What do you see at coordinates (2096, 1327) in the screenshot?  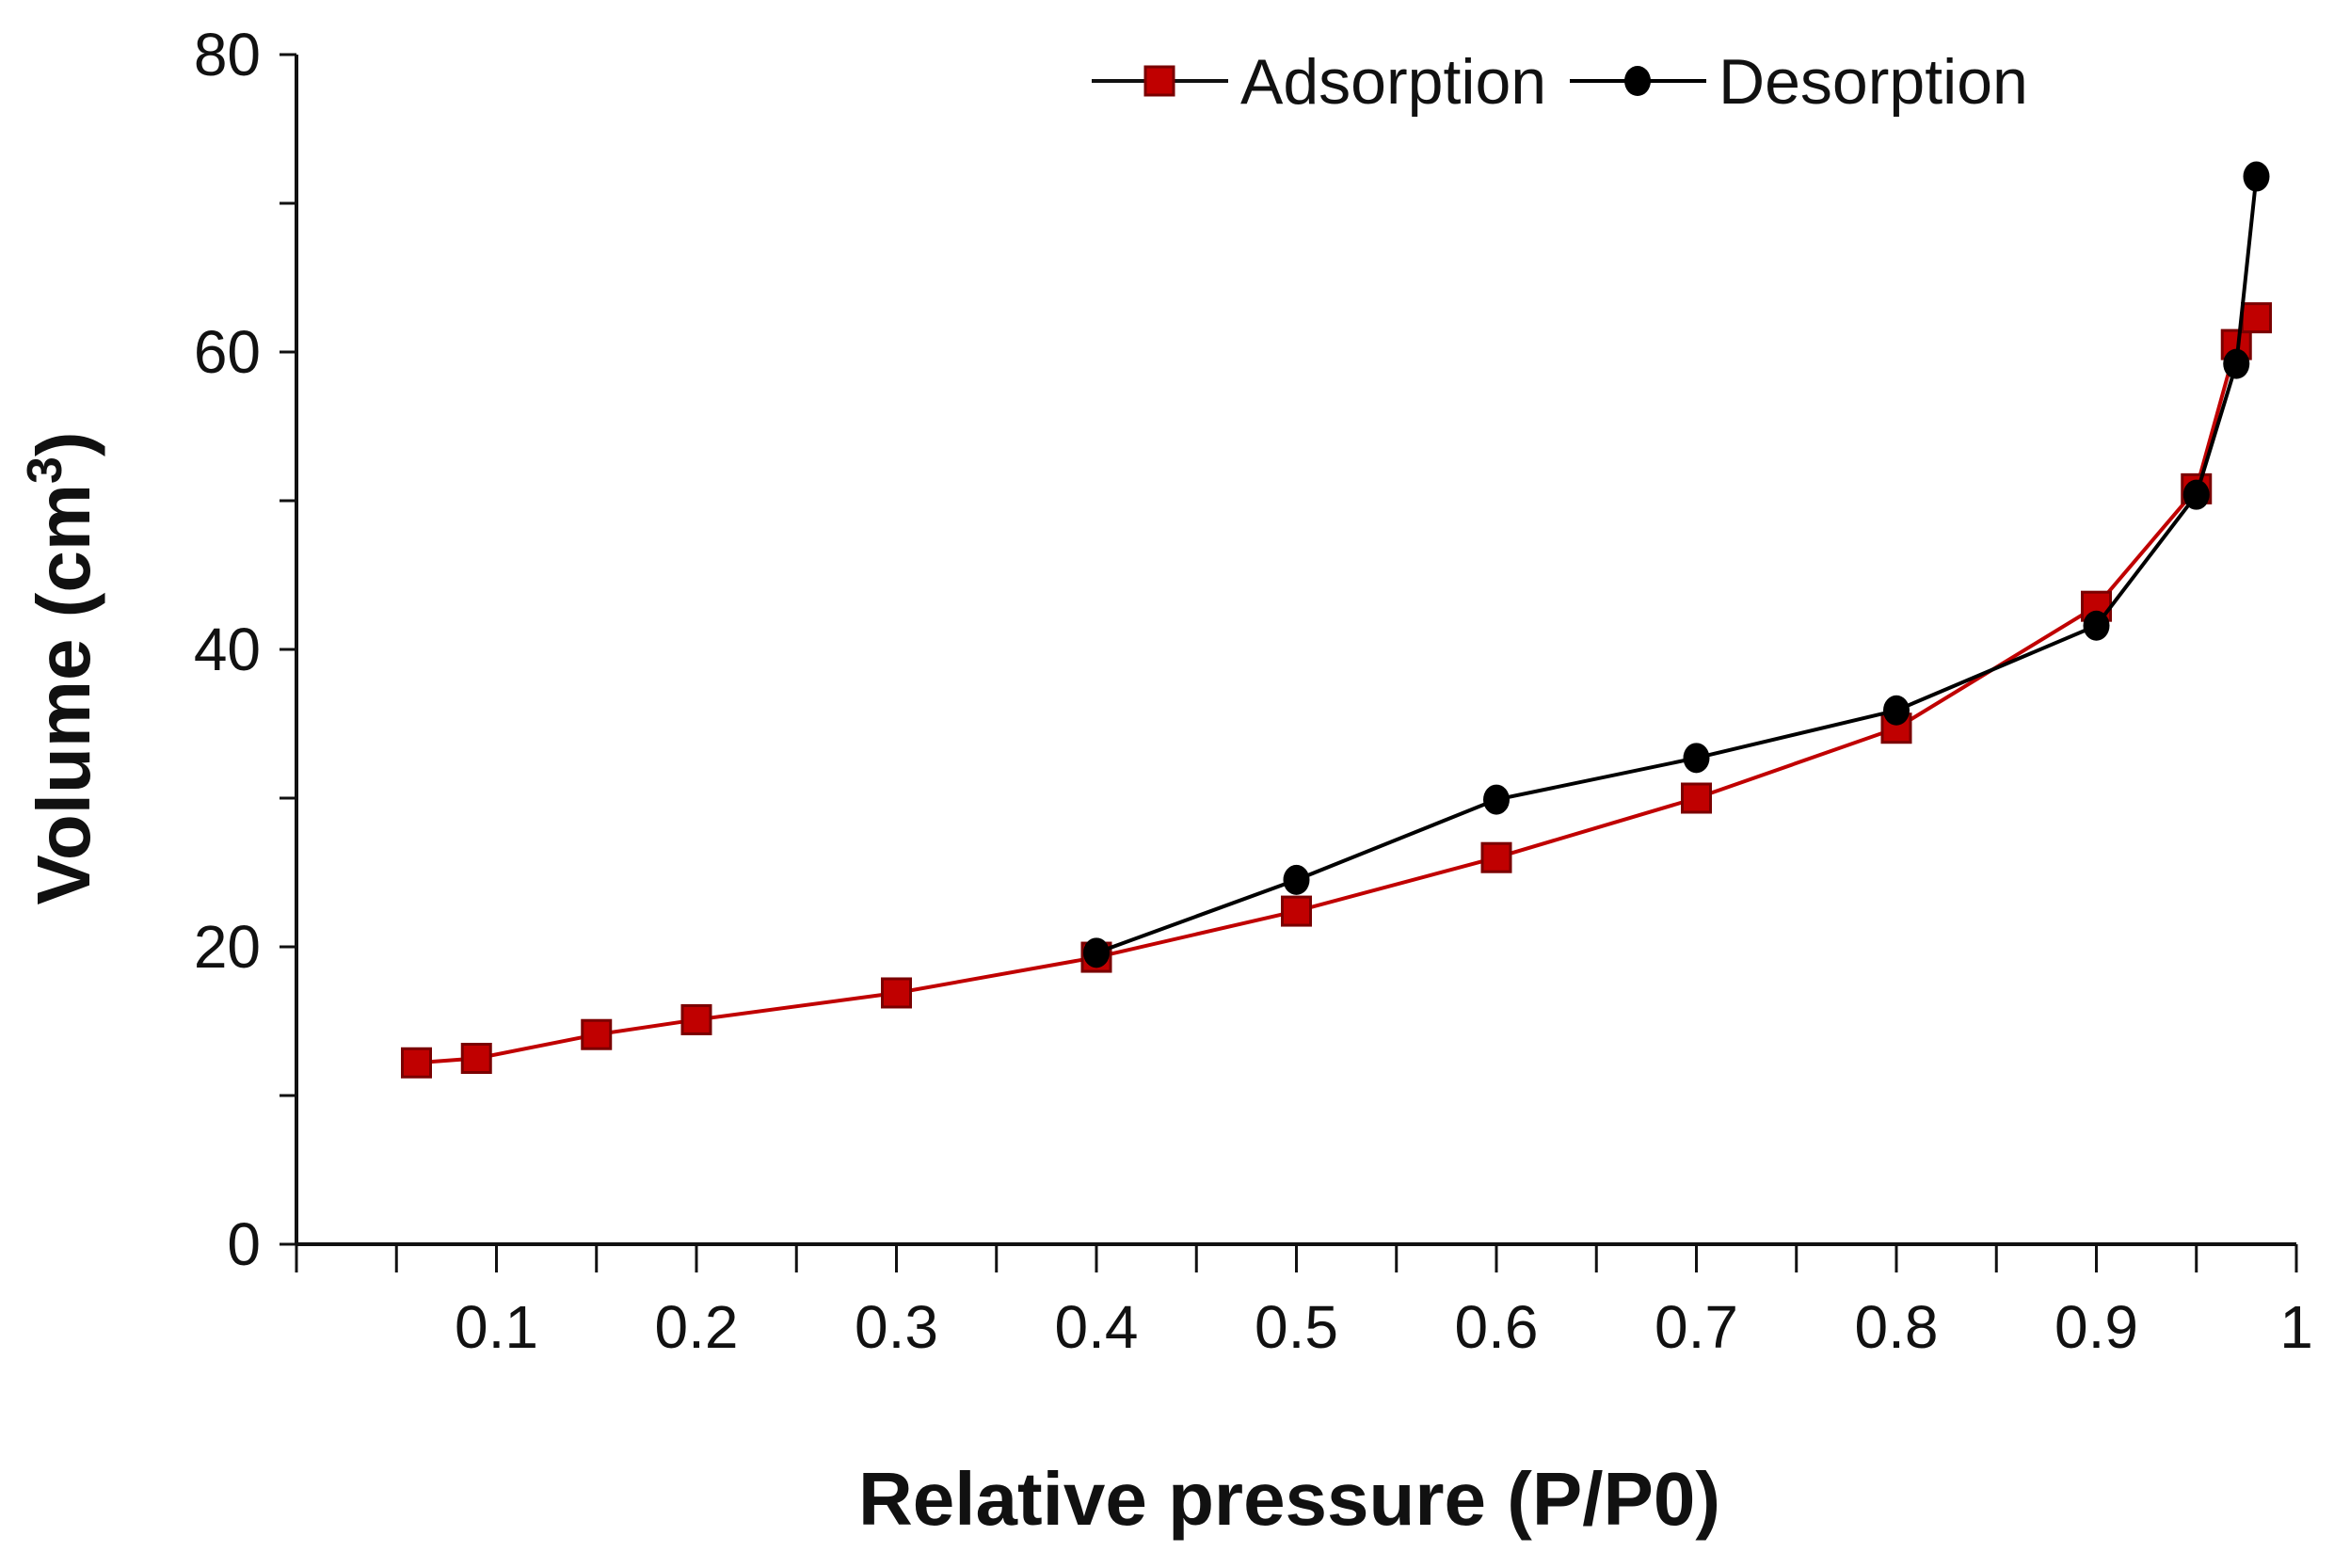 I see `x-tick-label: 0.9` at bounding box center [2096, 1327].